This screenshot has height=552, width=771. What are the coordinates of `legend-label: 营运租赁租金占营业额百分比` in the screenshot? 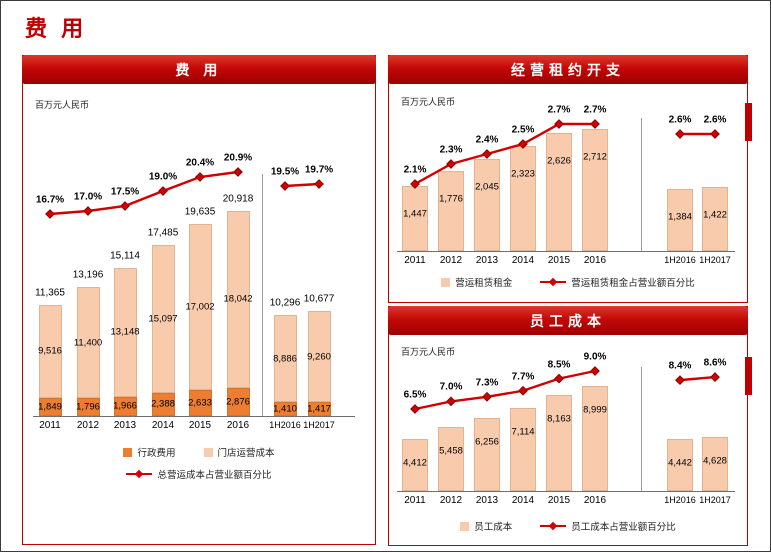 It's located at (633, 283).